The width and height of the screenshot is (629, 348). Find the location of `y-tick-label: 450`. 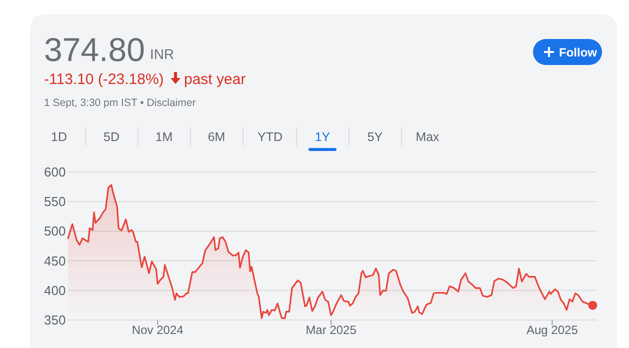

y-tick-label: 450 is located at coordinates (55, 260).